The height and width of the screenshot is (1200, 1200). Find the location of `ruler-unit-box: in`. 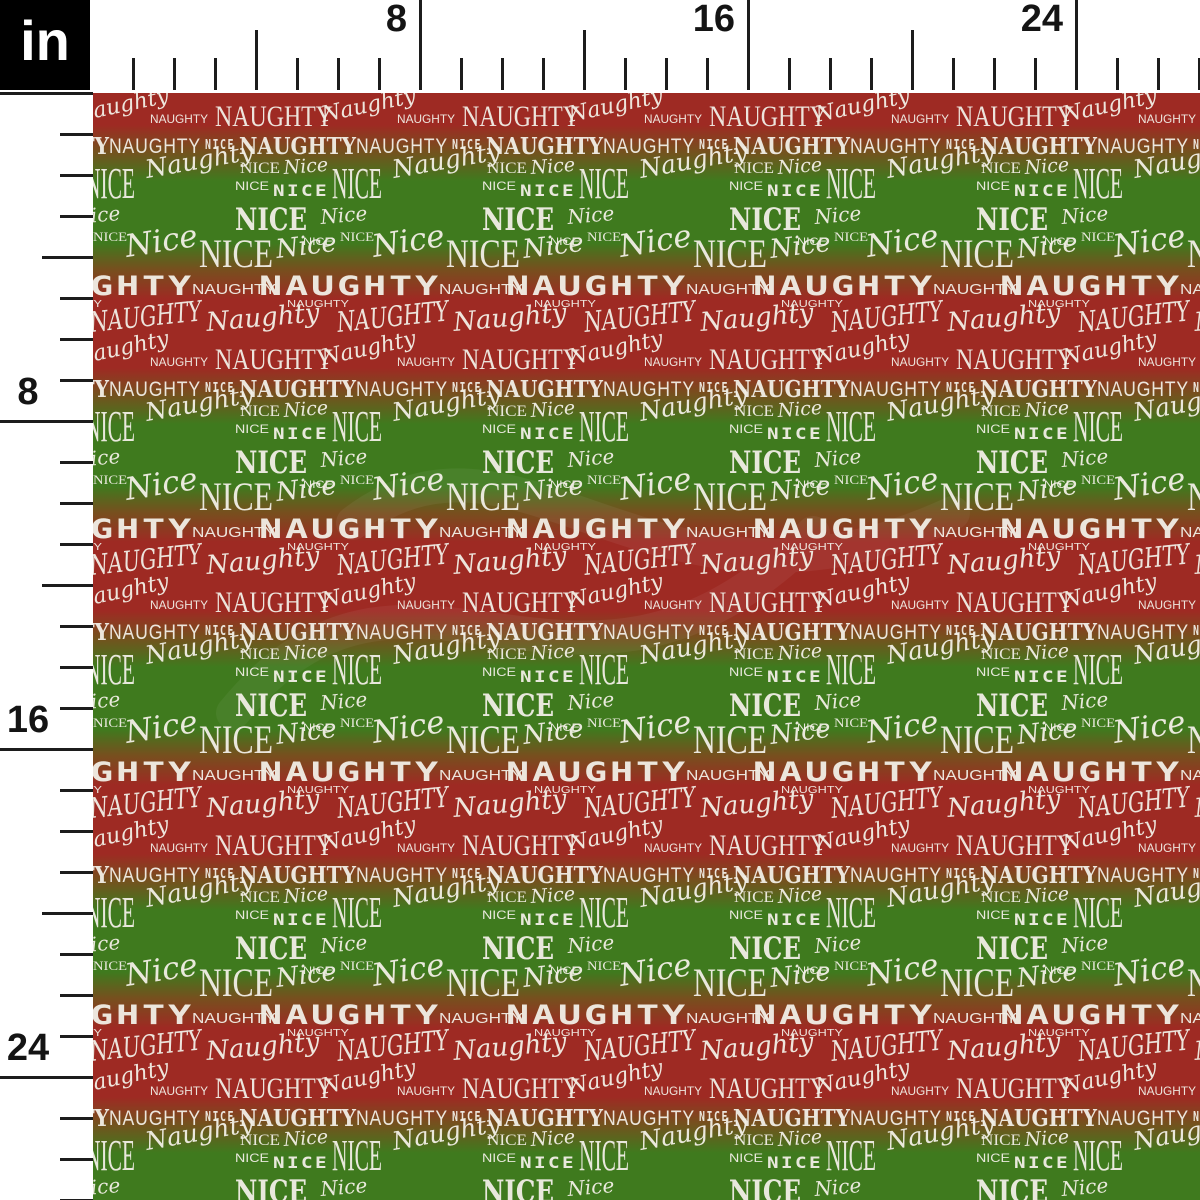

ruler-unit-box: in is located at coordinates (45, 45).